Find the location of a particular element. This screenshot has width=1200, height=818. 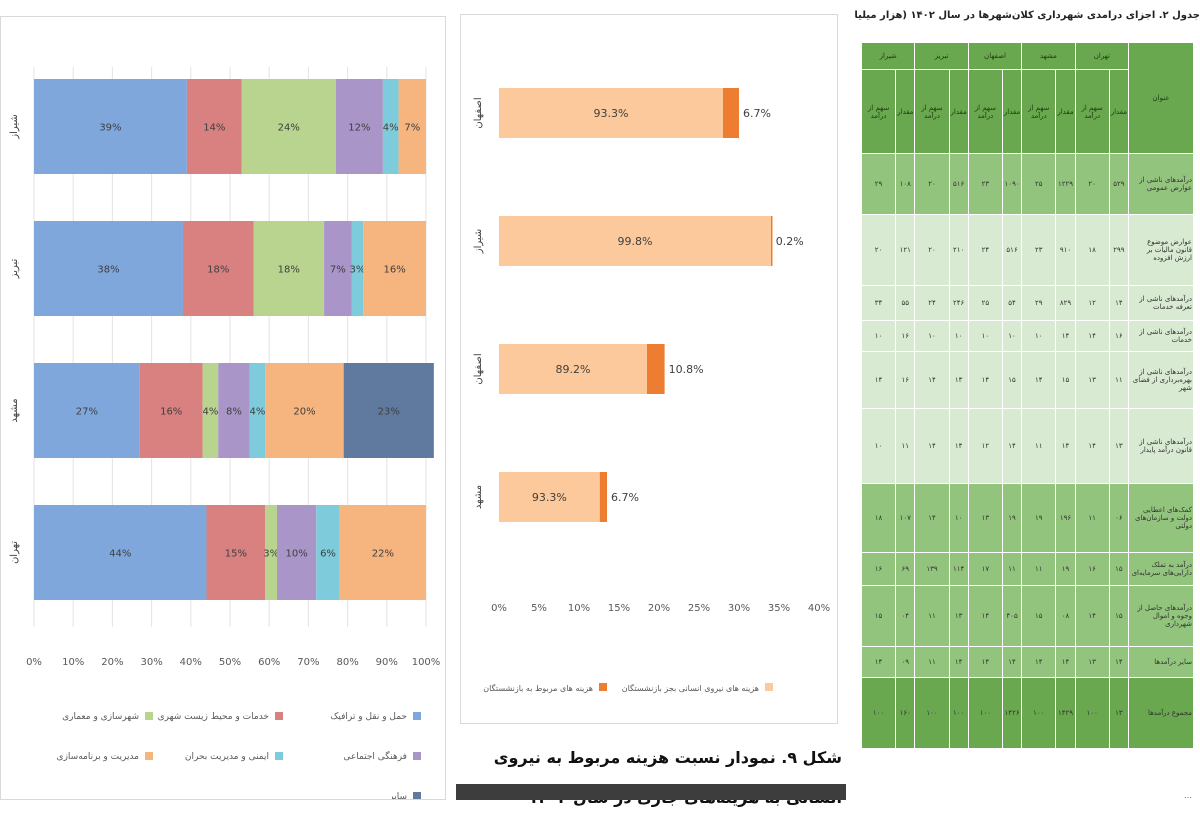

bar-data-label: 12% is located at coordinates (359, 128).